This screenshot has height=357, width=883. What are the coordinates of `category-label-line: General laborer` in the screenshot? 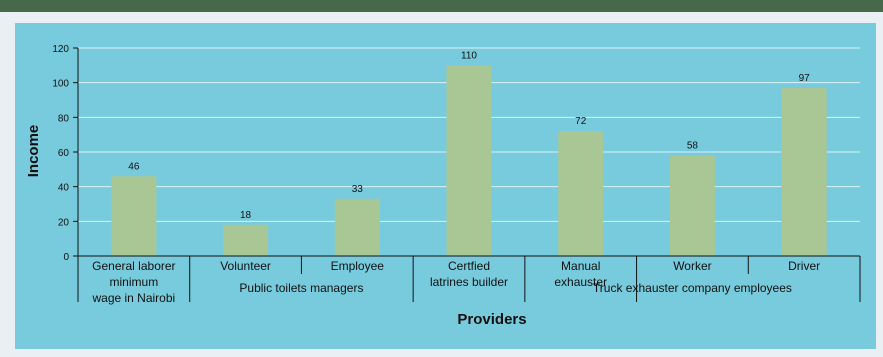 It's located at (133, 266).